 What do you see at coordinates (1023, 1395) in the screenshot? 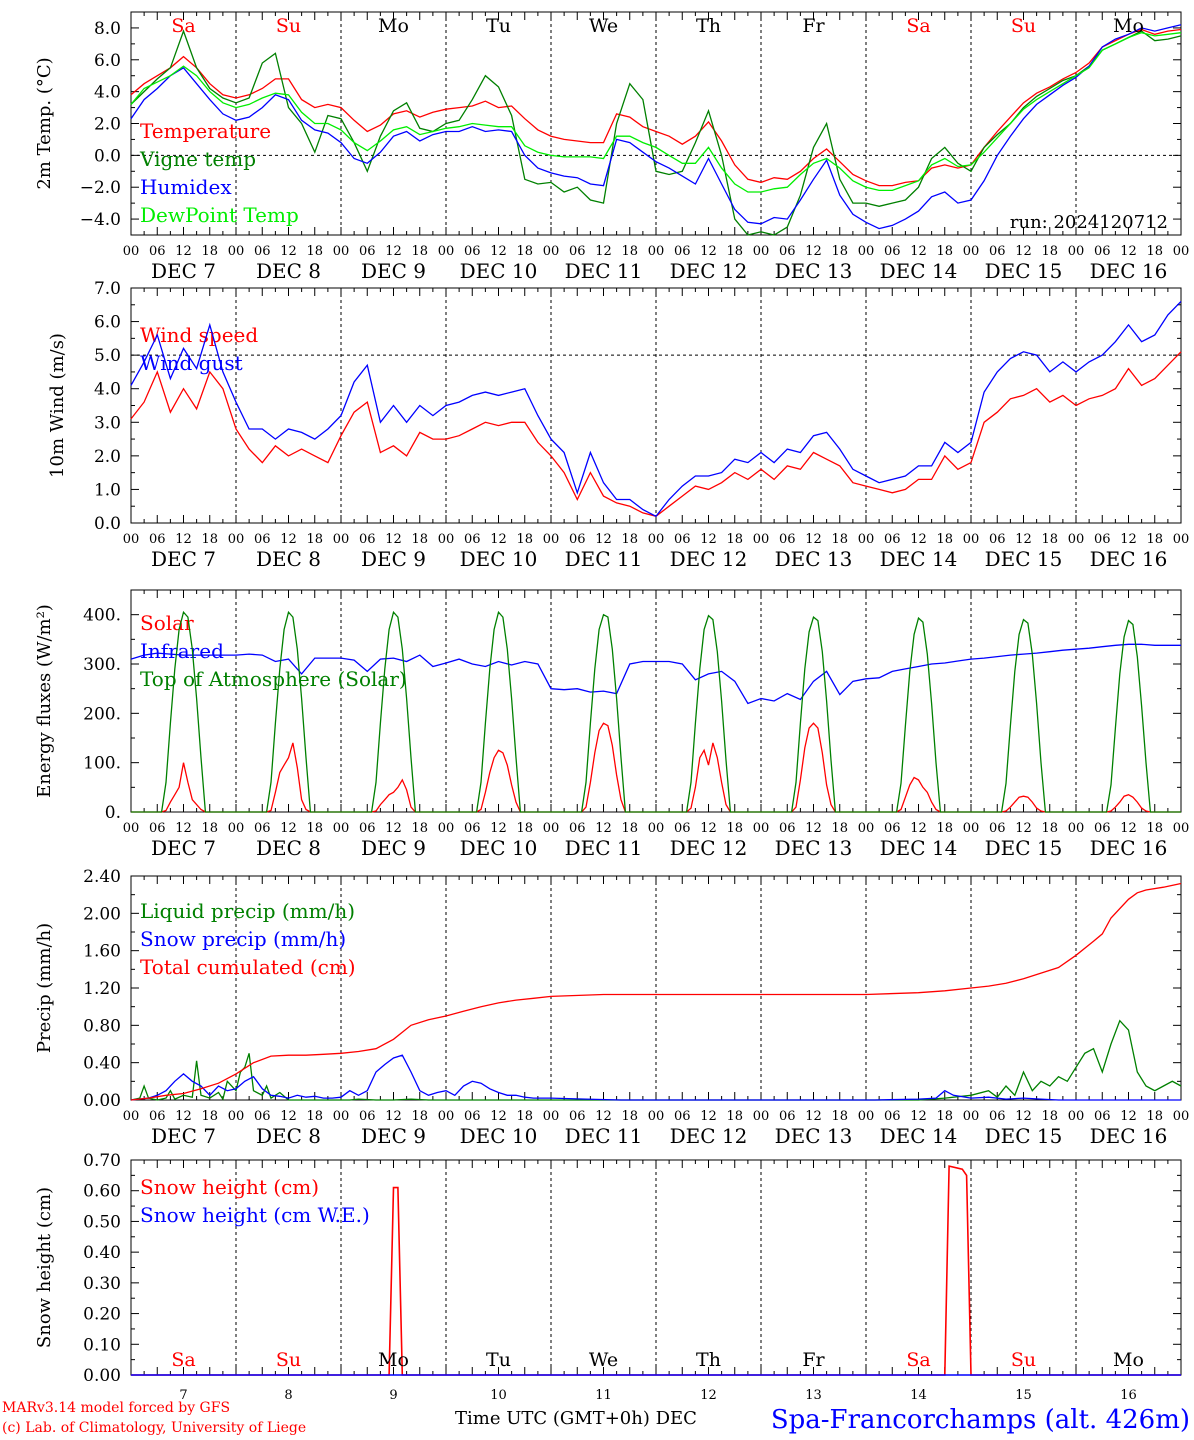
I see `day-number-label: 15` at bounding box center [1023, 1395].